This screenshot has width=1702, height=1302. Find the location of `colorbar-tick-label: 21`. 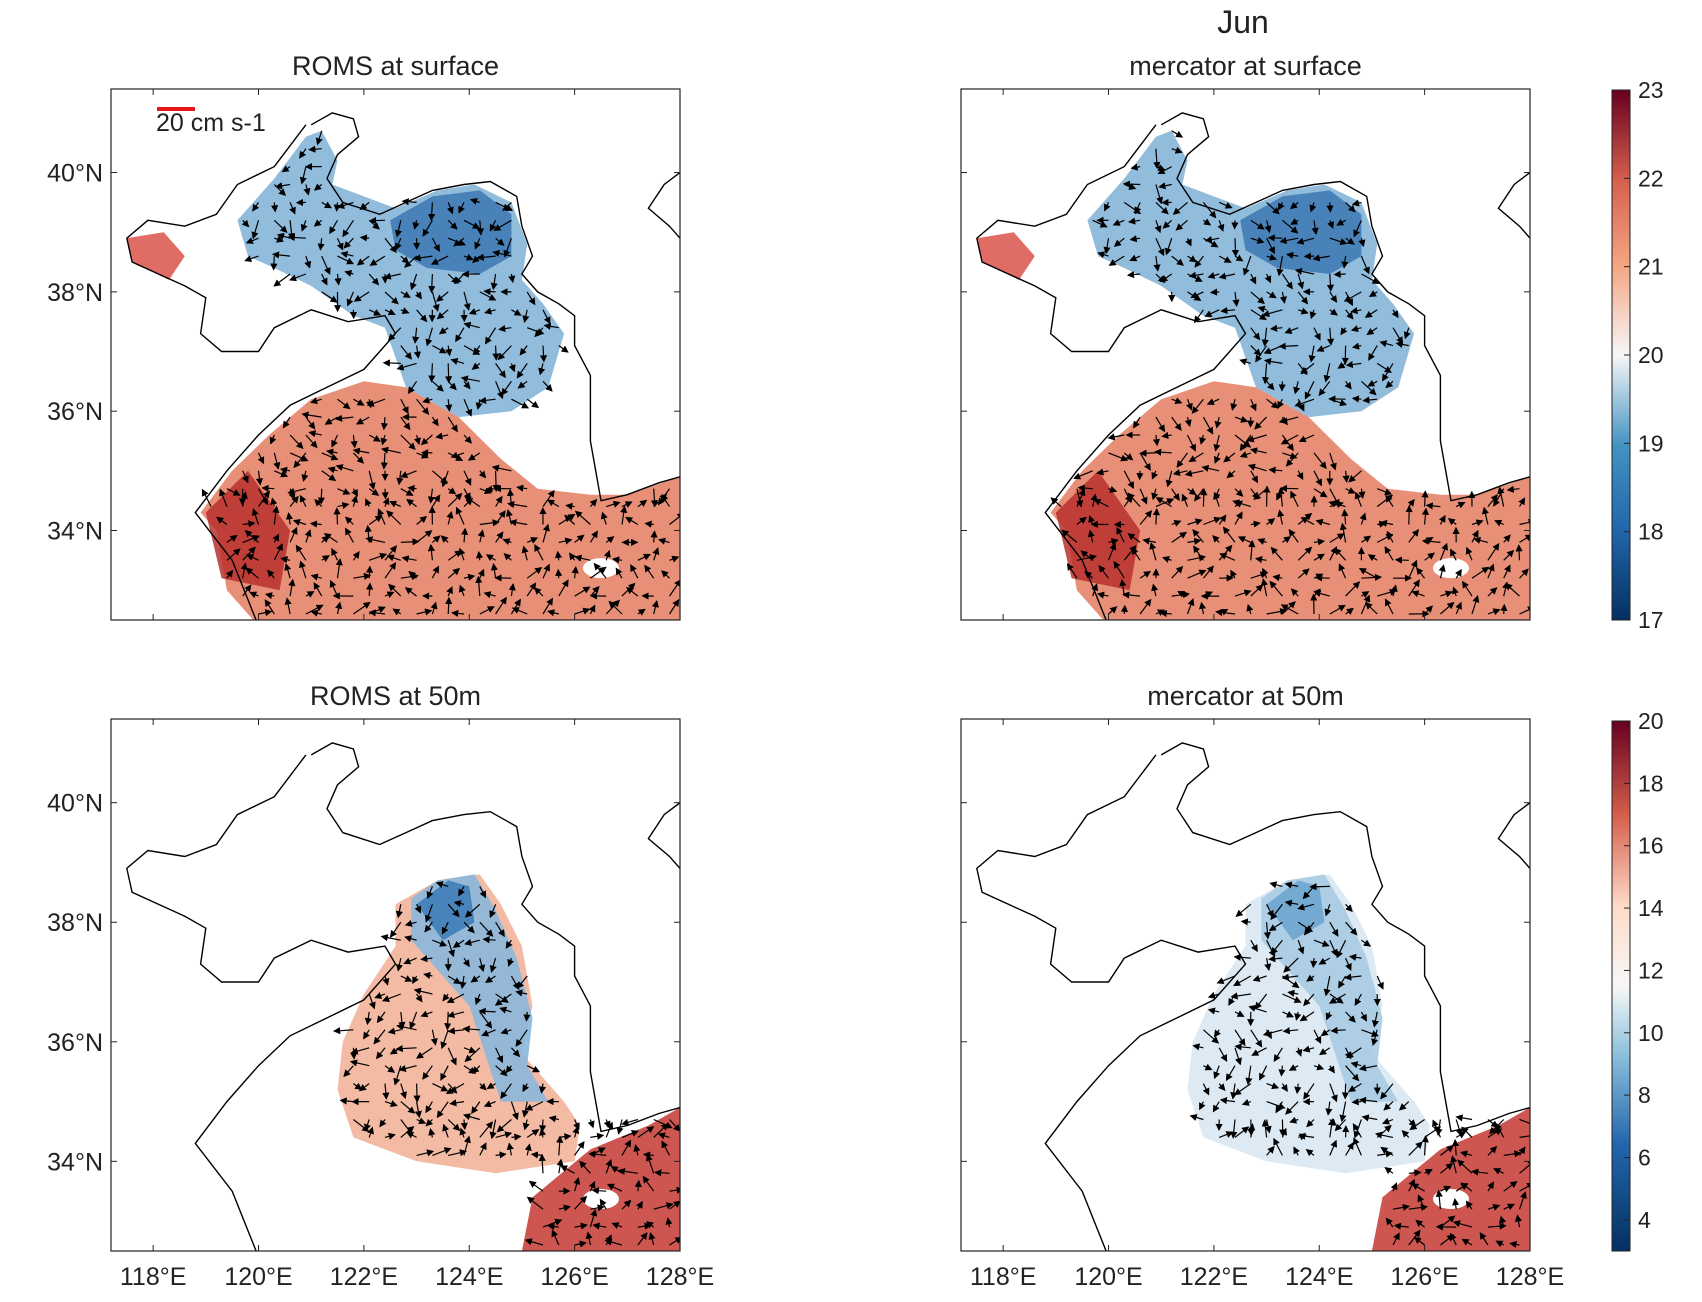

colorbar-tick-label: 21 is located at coordinates (1651, 267).